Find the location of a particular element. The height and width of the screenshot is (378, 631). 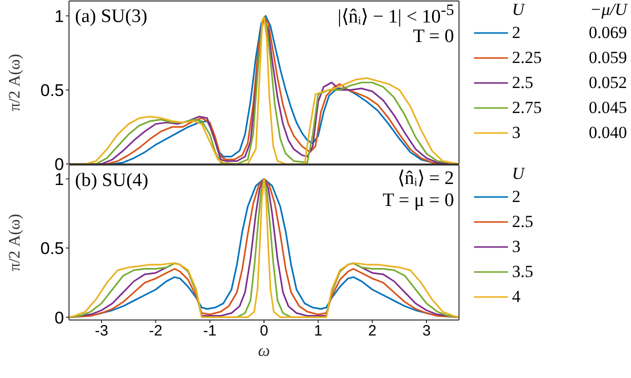

x-tick-label: 2 is located at coordinates (372, 331).